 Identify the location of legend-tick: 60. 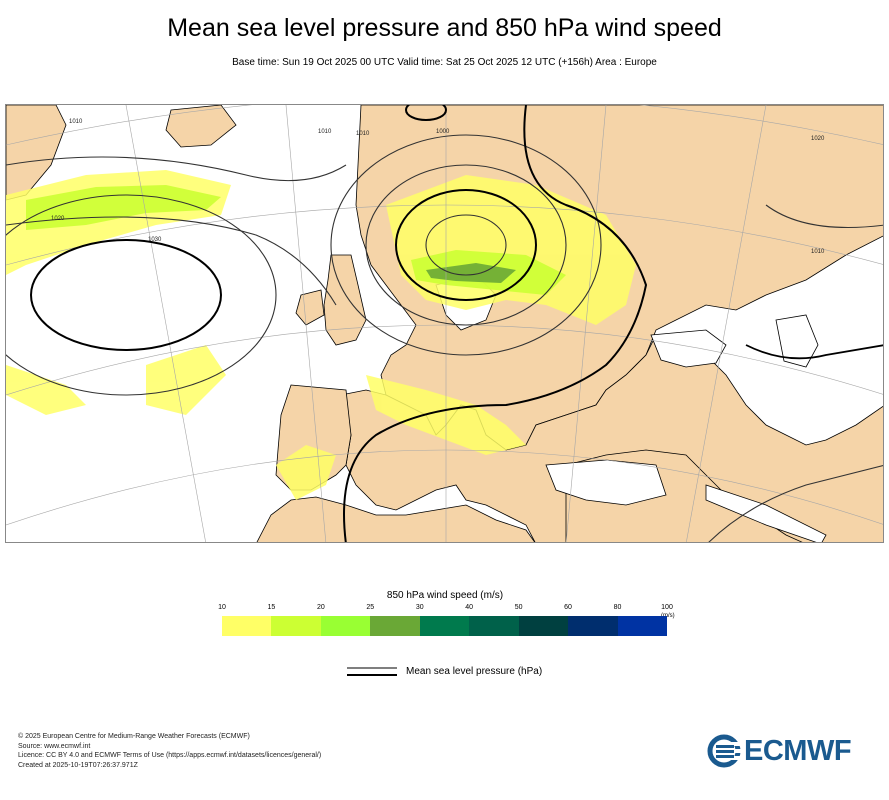
(568, 607).